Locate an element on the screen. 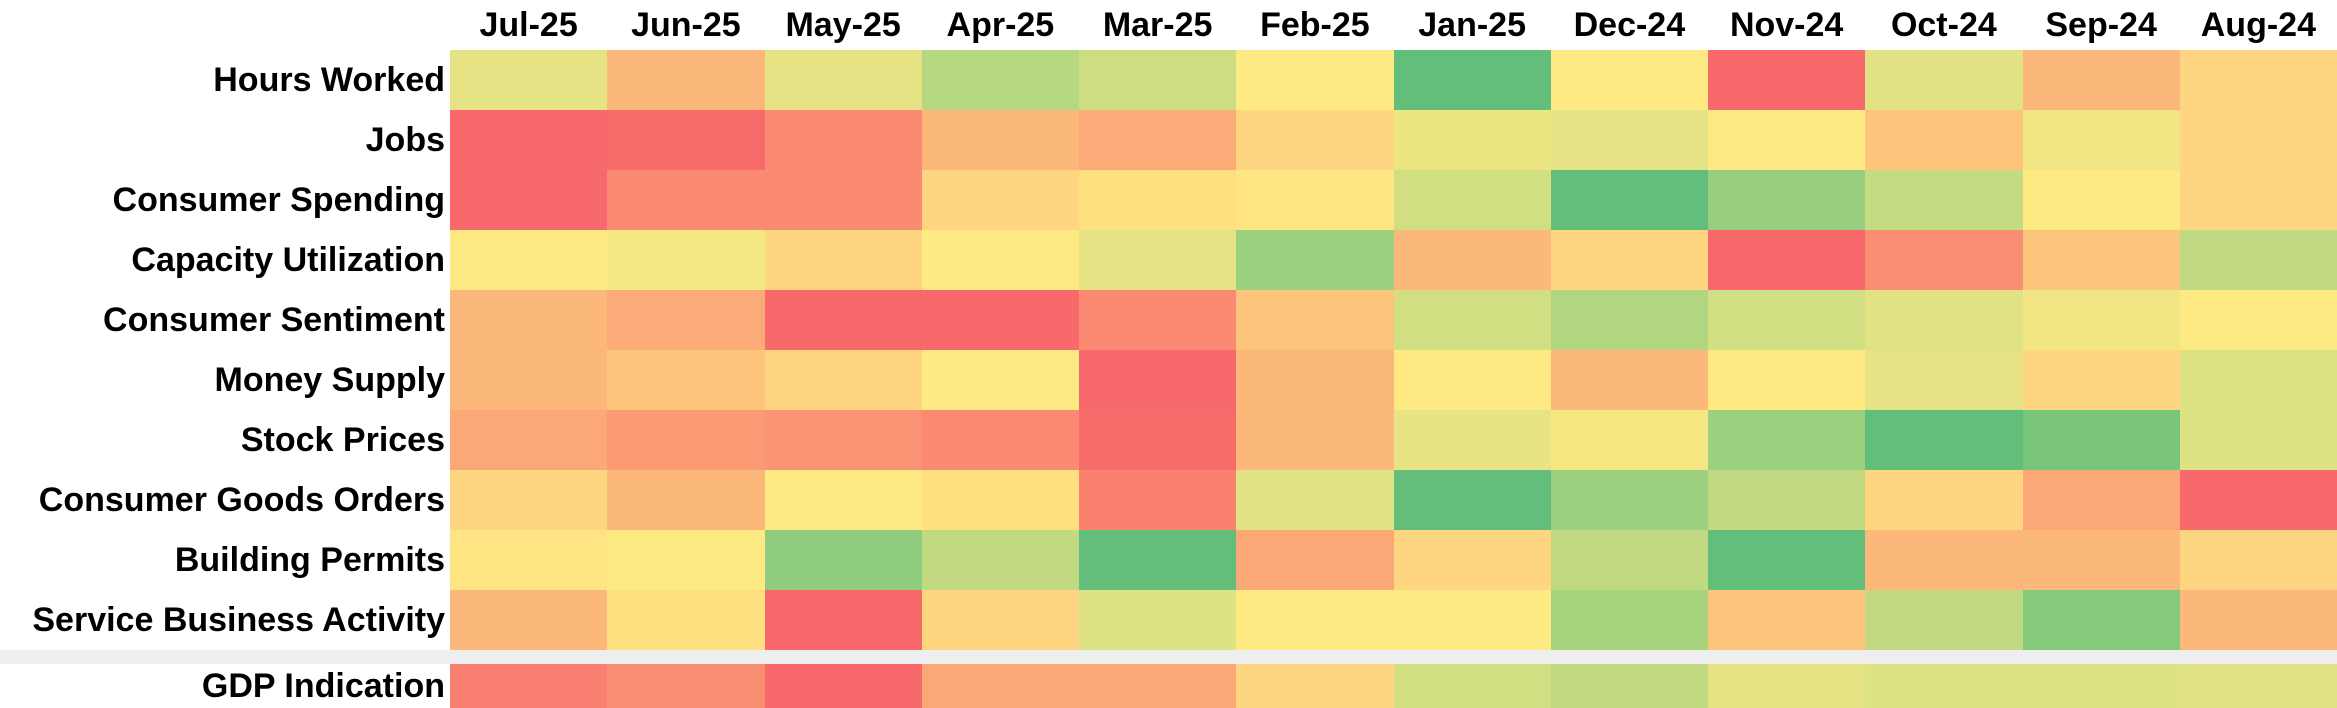 The width and height of the screenshot is (2337, 708). row-label-money-supply: Money Supply is located at coordinates (329, 379).